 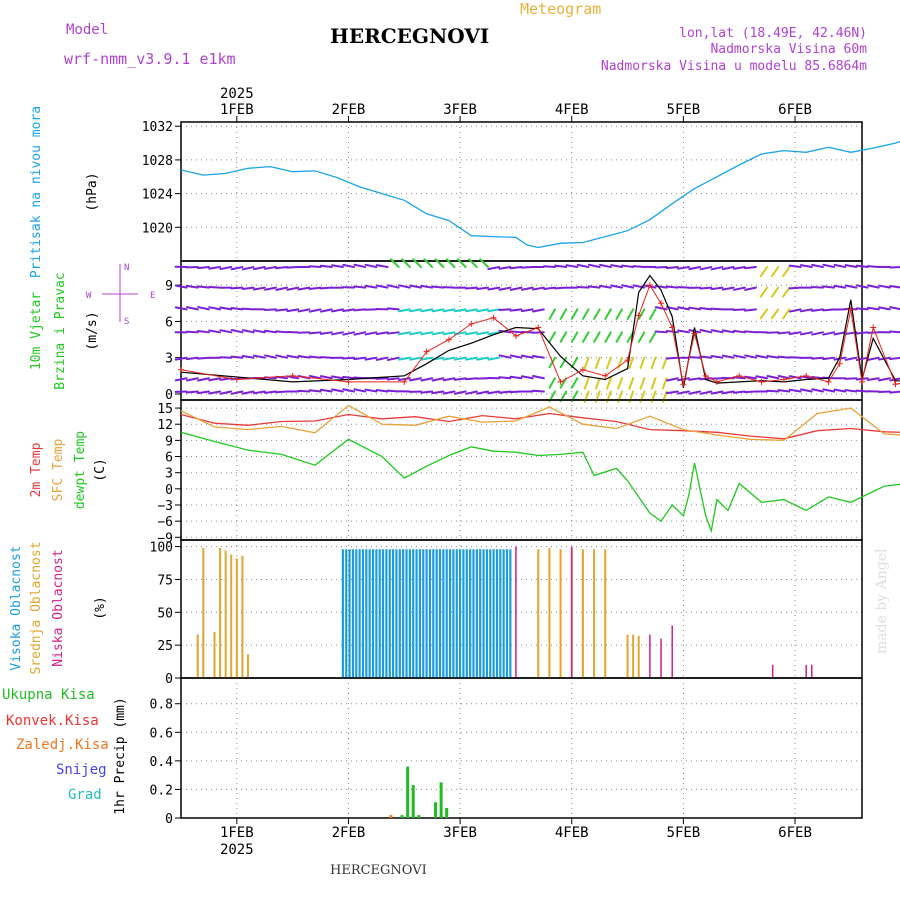 I want to click on model-name: wrf-nmm_v3.9.1 e1km, so click(x=150, y=59).